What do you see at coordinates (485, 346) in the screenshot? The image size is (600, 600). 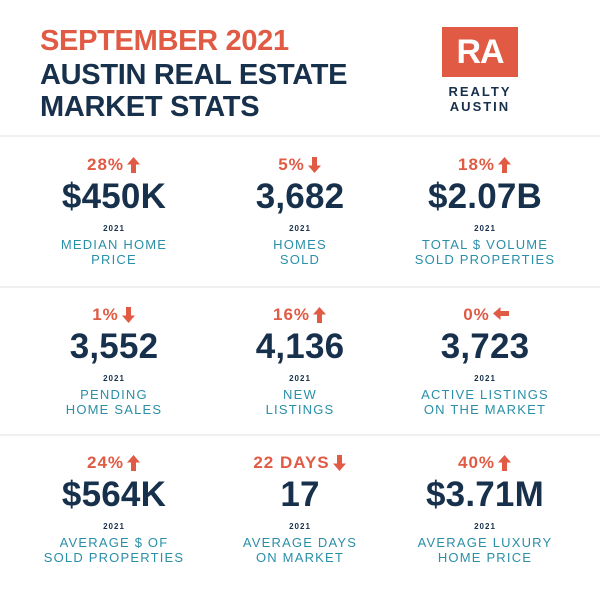 I see `stat-value: 3,723` at bounding box center [485, 346].